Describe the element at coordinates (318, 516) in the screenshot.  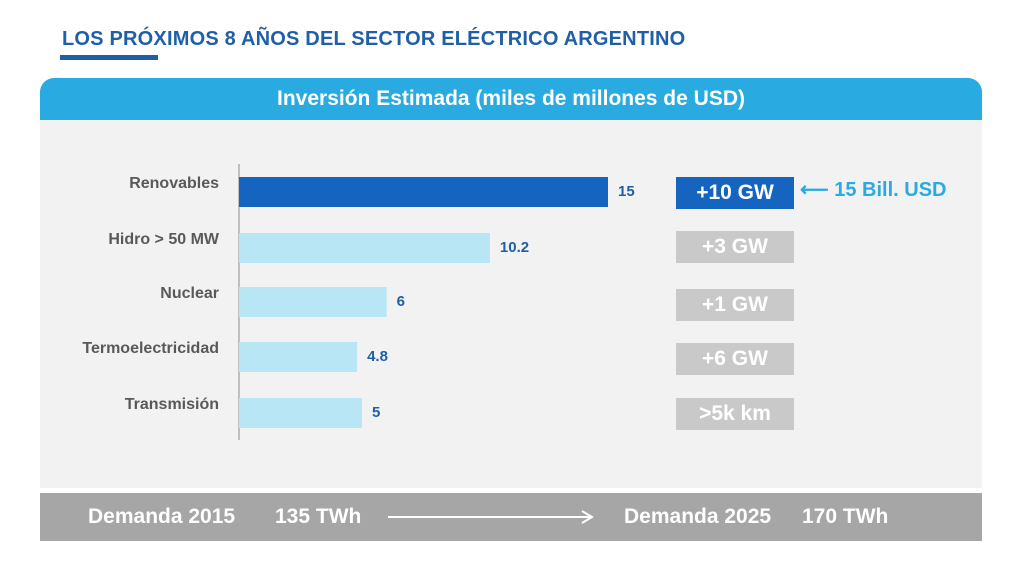
I see `demand-2015-value: 135 TWh` at that location.